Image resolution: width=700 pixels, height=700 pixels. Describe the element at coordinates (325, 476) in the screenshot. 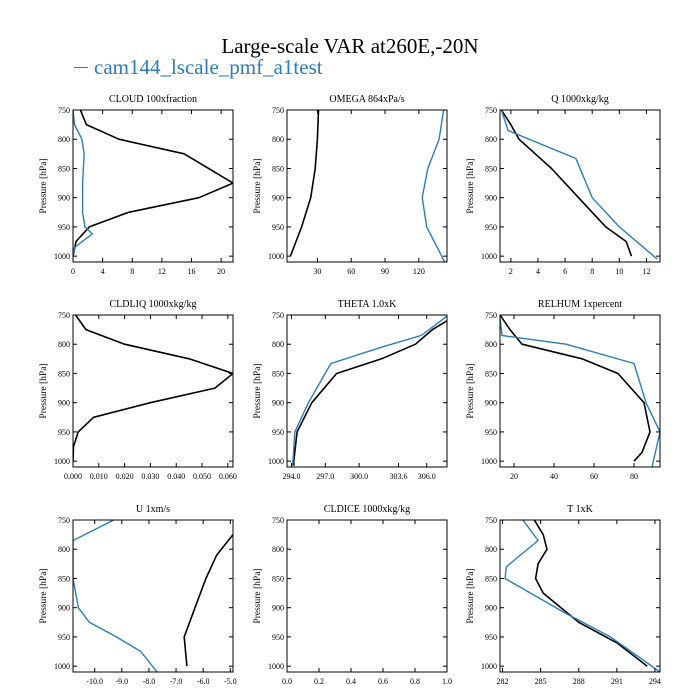

I see `x-tick-label: 297.0` at that location.